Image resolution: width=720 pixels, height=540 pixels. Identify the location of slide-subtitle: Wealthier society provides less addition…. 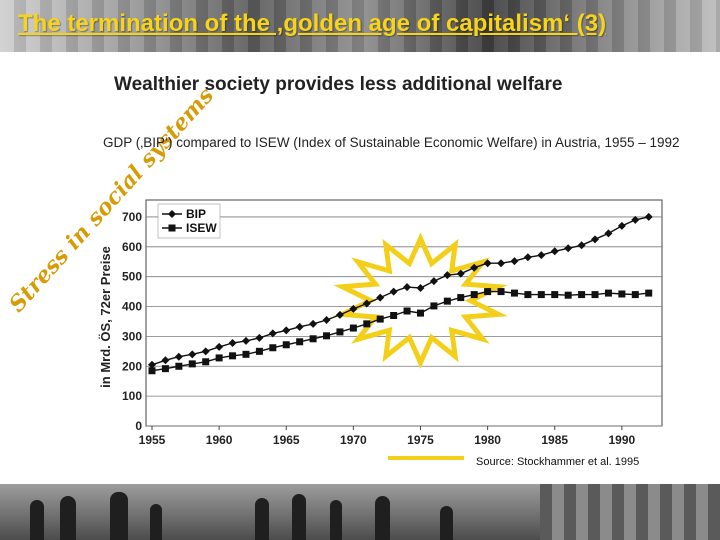
(338, 84).